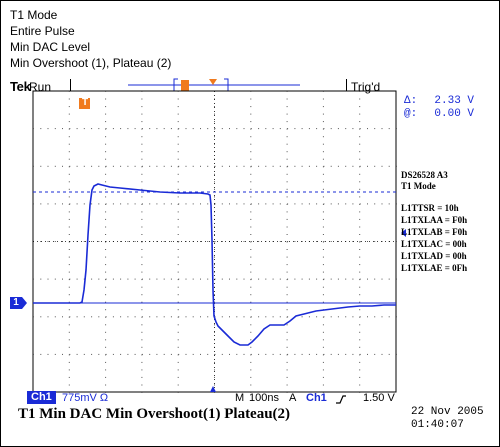 Image resolution: width=500 pixels, height=447 pixels. I want to click on channel-1-badge: Ch1, so click(41, 397).